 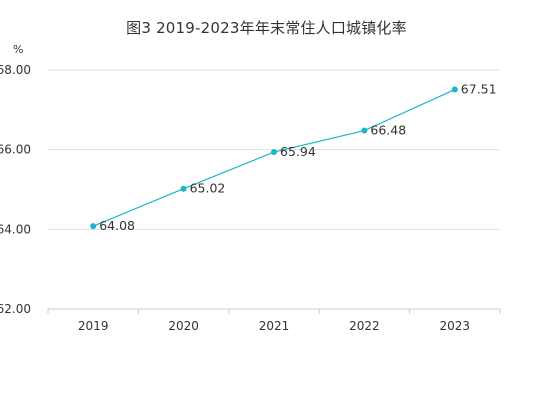 I want to click on y-tick-label: 68.00, so click(x=15, y=70).